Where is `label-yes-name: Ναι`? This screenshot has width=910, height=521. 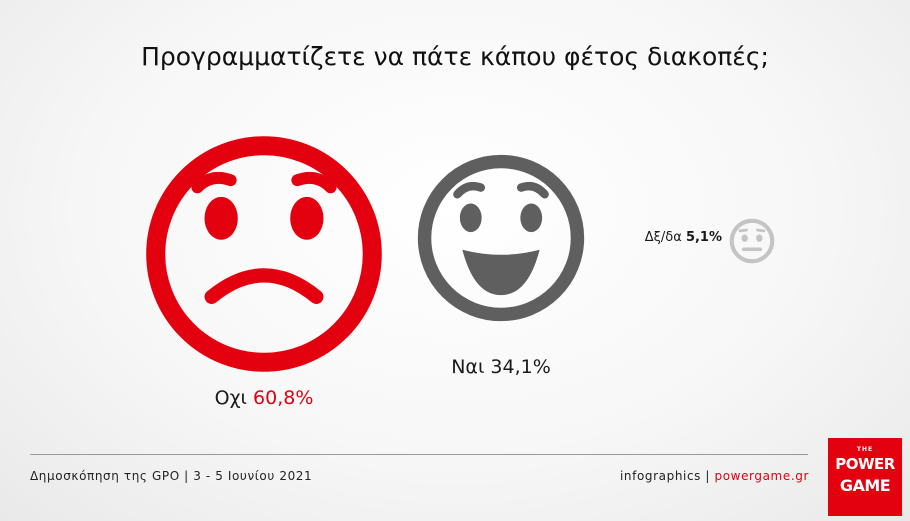
label-yes-name: Ναι is located at coordinates (468, 367).